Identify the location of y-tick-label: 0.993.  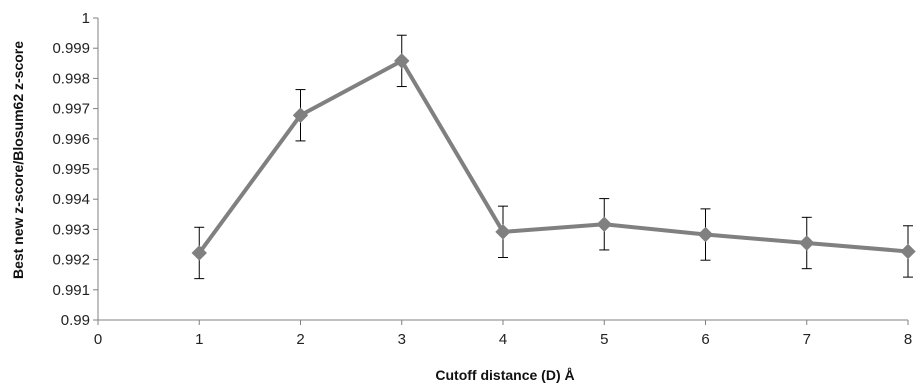
(71, 229).